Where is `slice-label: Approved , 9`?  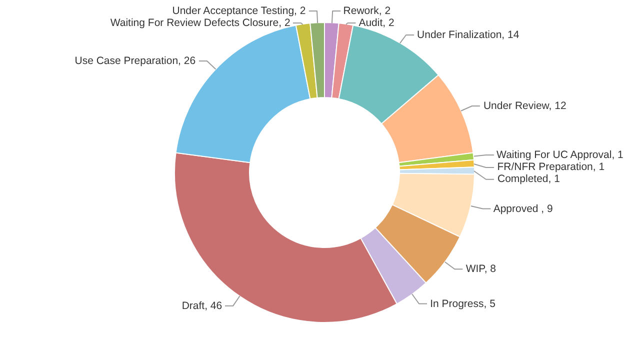
slice-label: Approved , 9 is located at coordinates (523, 209).